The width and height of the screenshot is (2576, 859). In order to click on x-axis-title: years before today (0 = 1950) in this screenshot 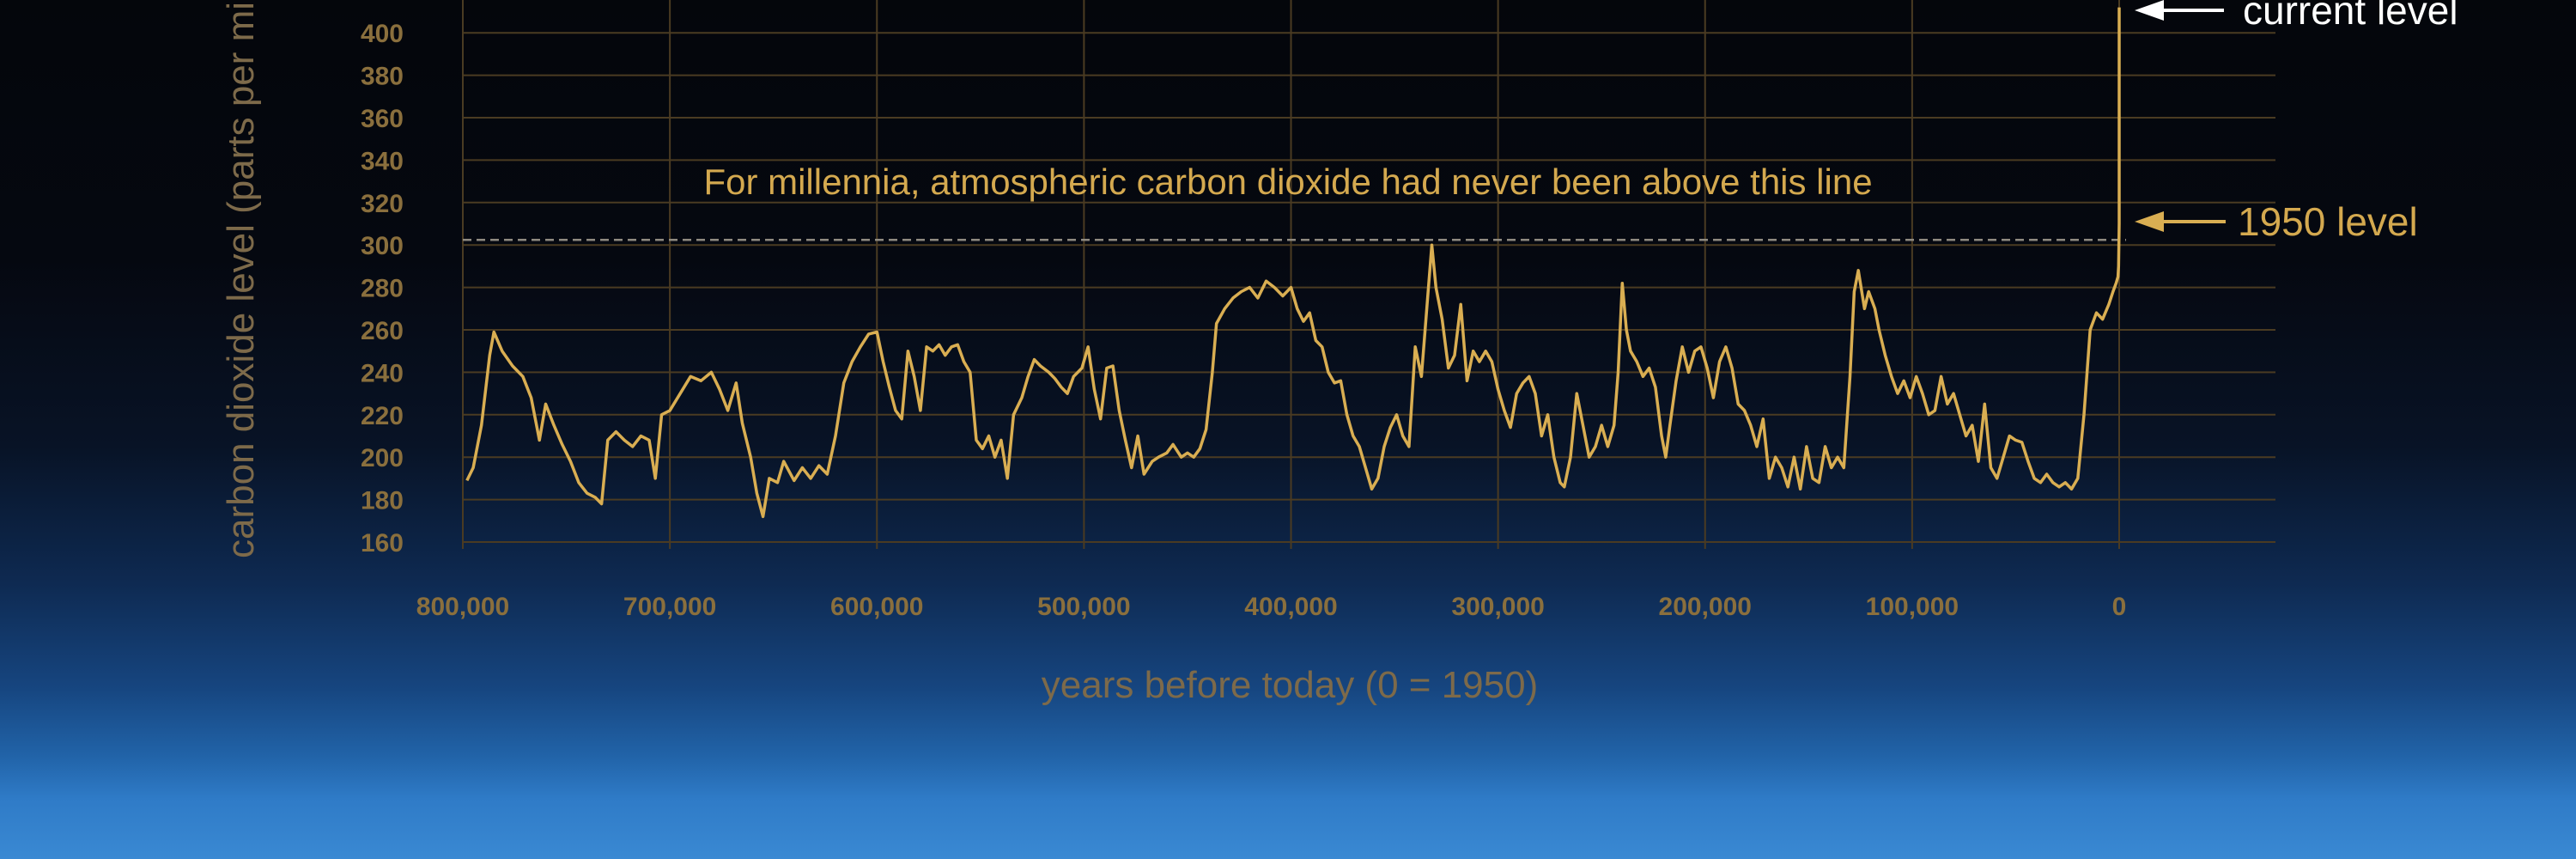, I will do `click(1290, 685)`.